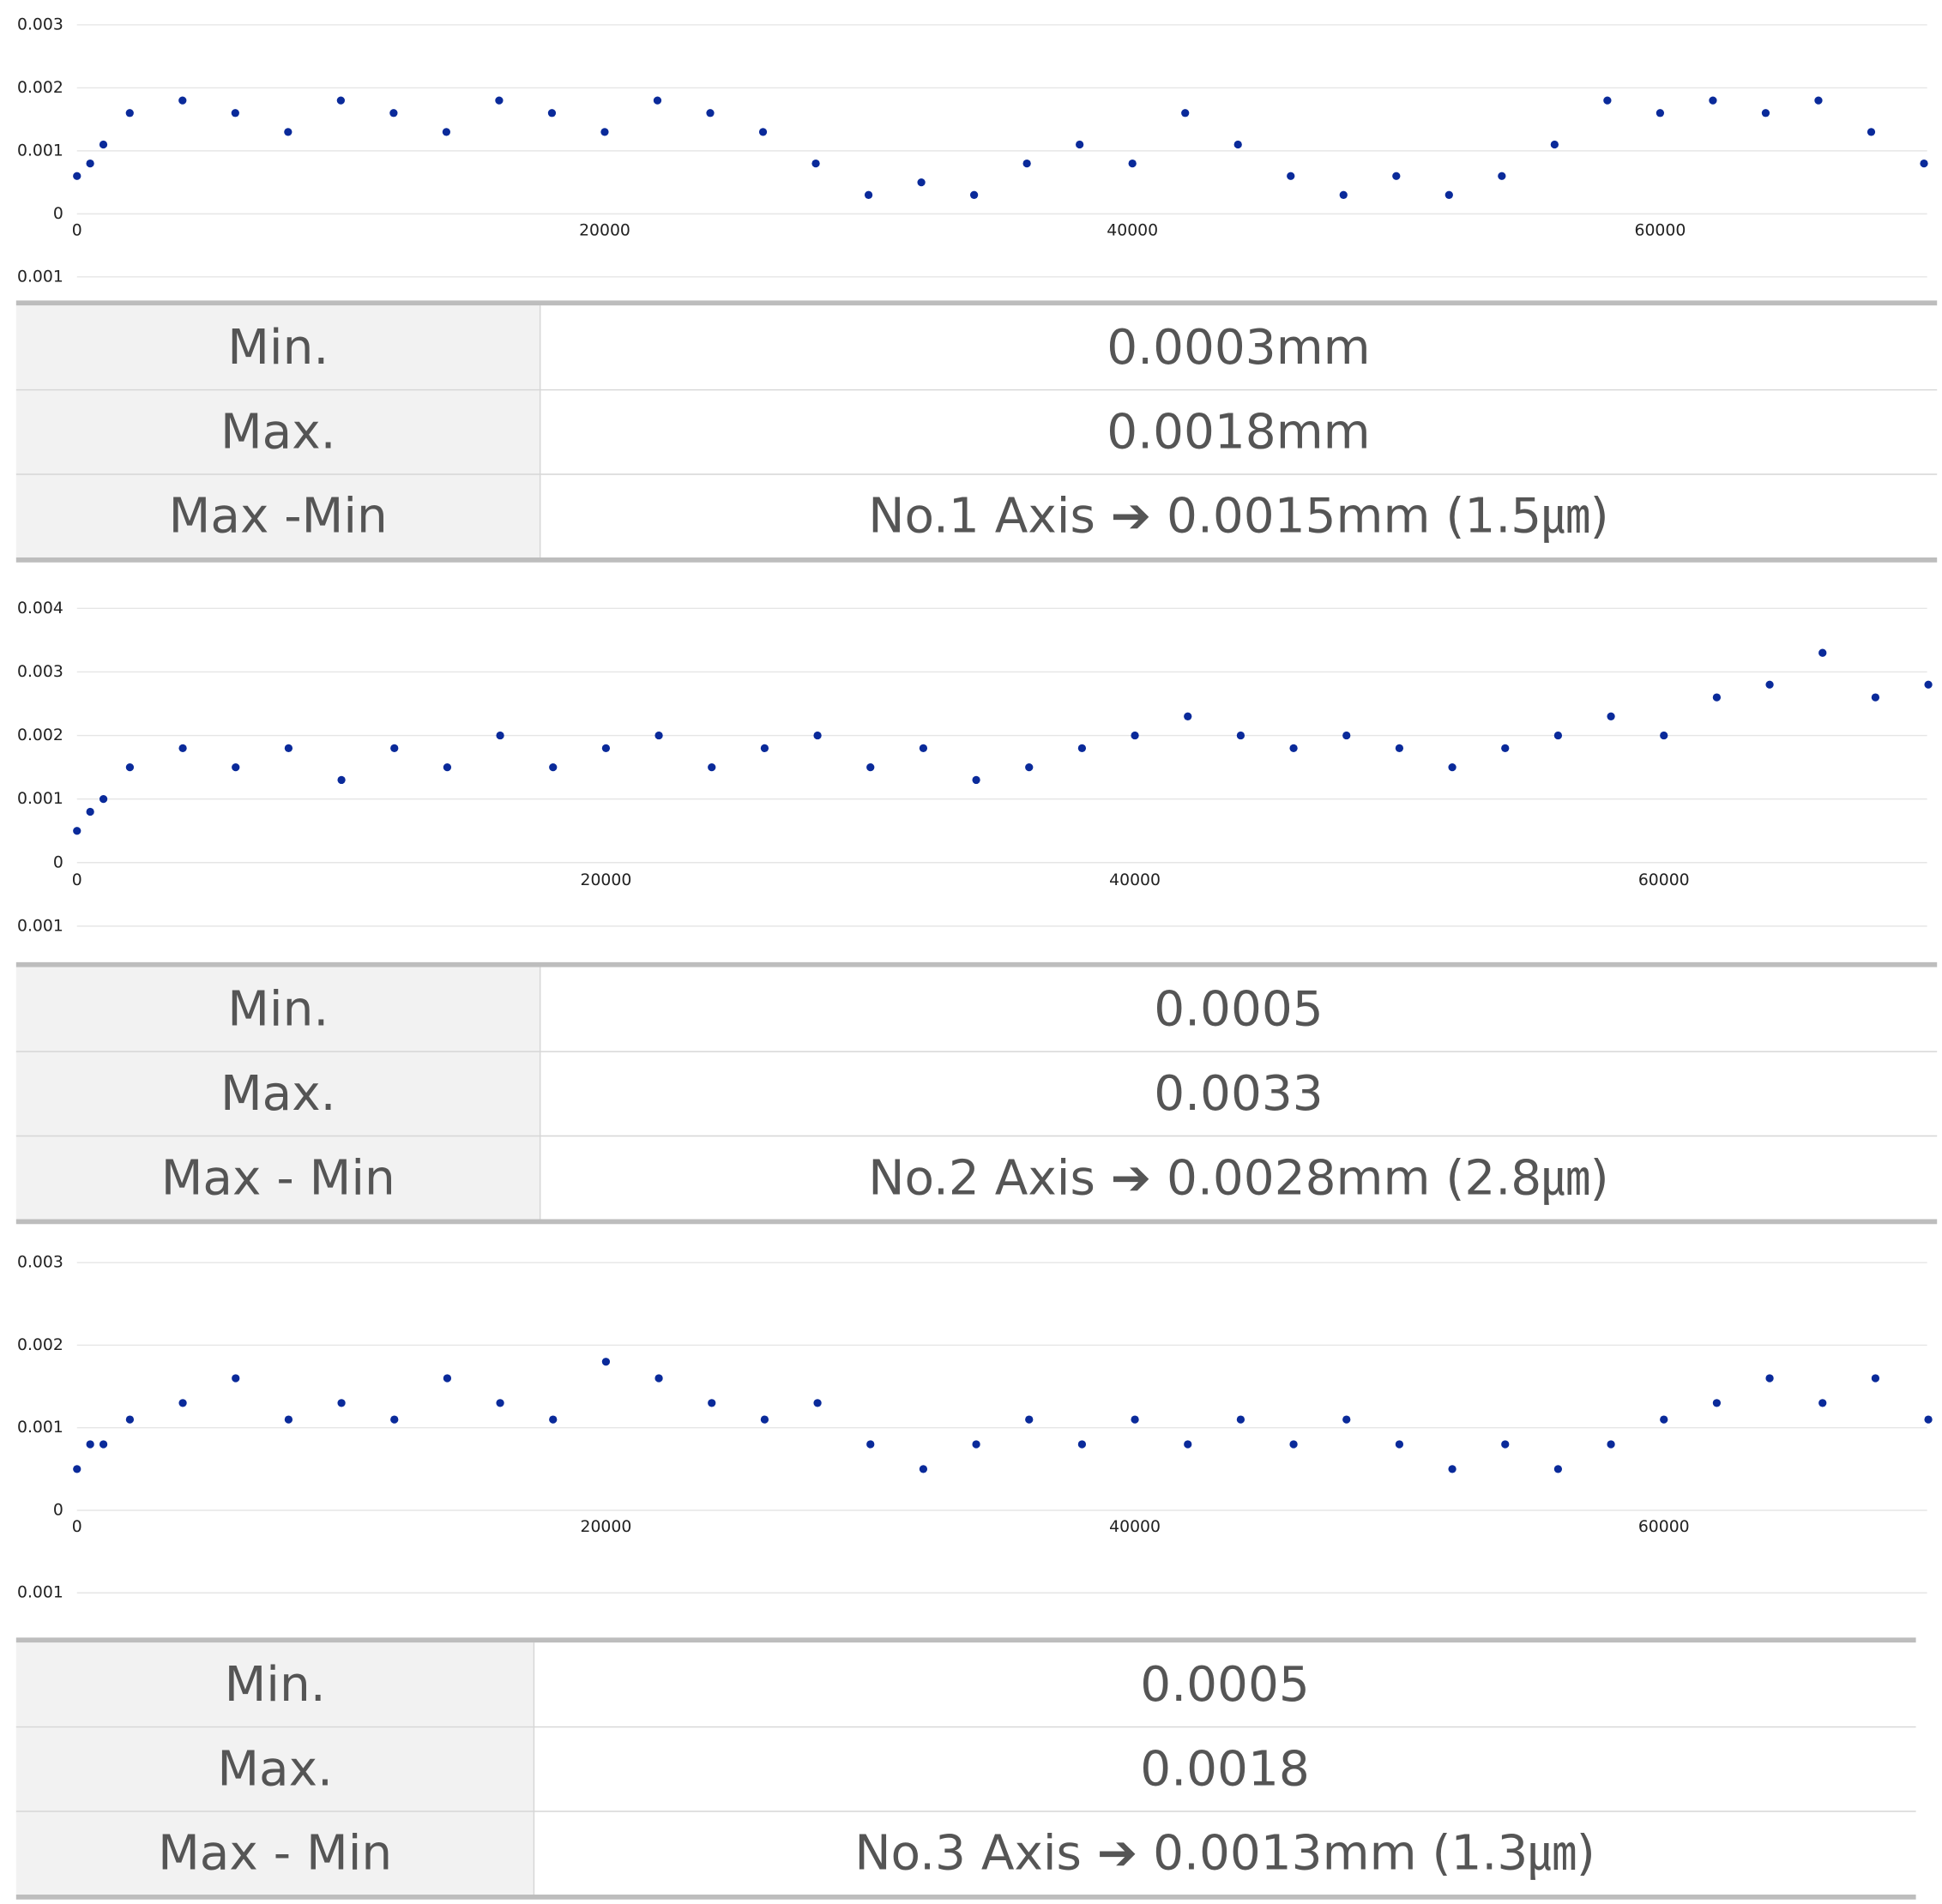 The image size is (1942, 1904). What do you see at coordinates (40, 609) in the screenshot?
I see `y-tick-label: 0.004` at bounding box center [40, 609].